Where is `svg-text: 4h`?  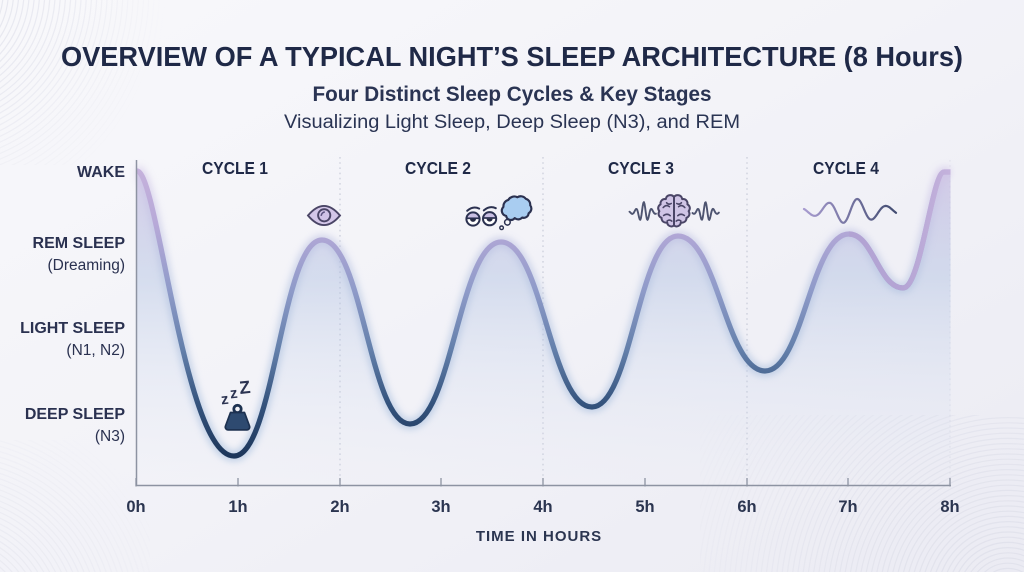 svg-text: 4h is located at coordinates (542, 507).